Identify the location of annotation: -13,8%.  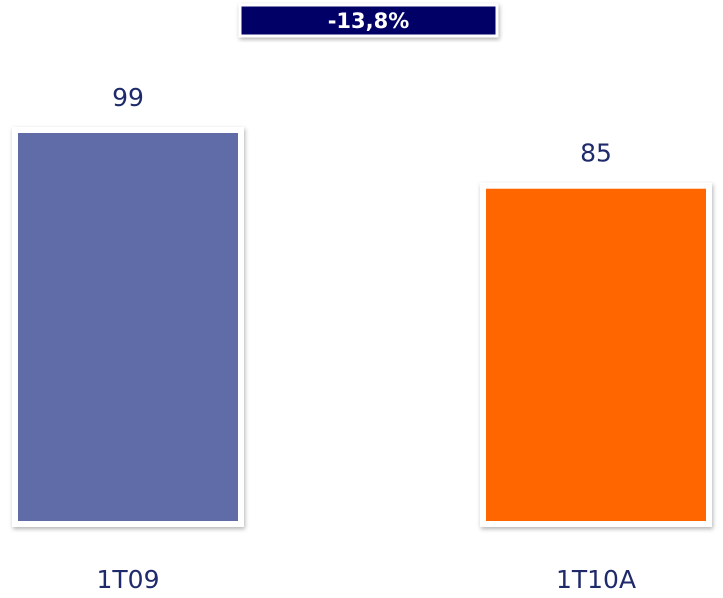
(369, 21).